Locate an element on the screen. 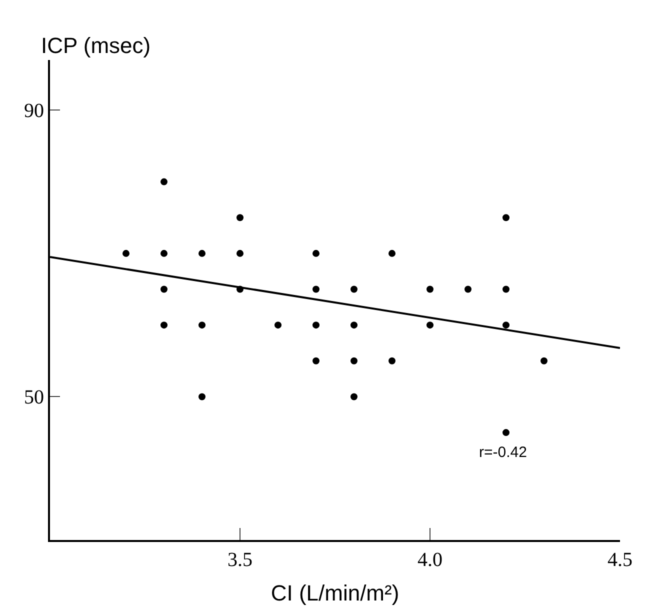  y-tick-label: 90 is located at coordinates (34, 111).